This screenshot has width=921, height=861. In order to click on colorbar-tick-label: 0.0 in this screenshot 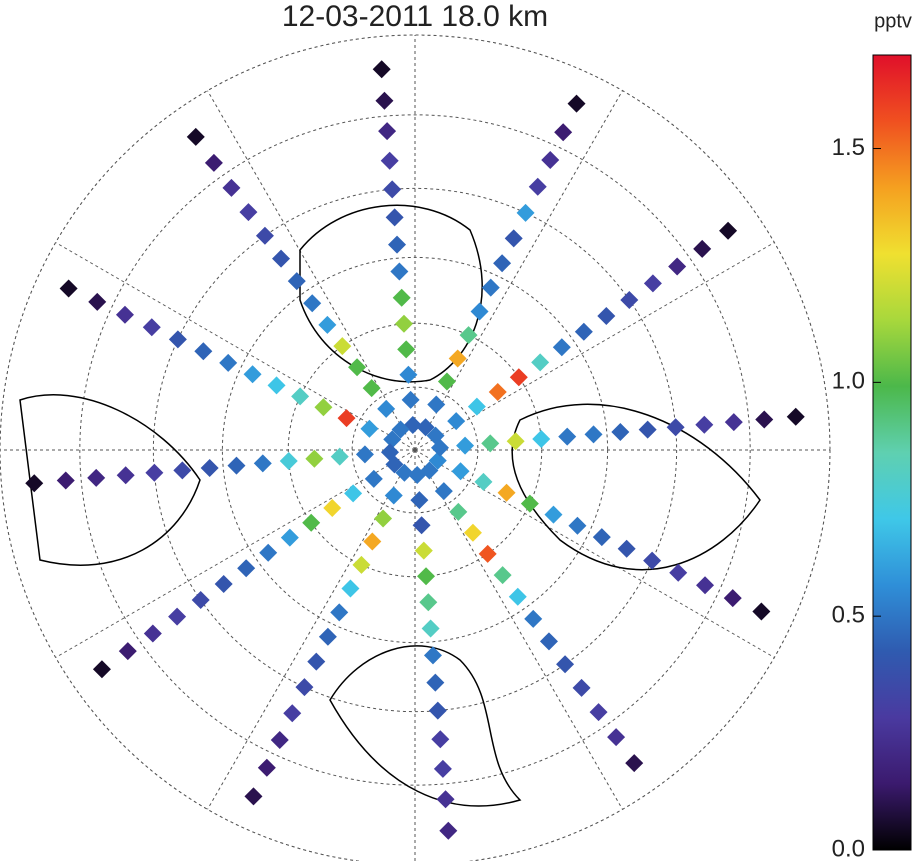, I will do `click(848, 848)`.